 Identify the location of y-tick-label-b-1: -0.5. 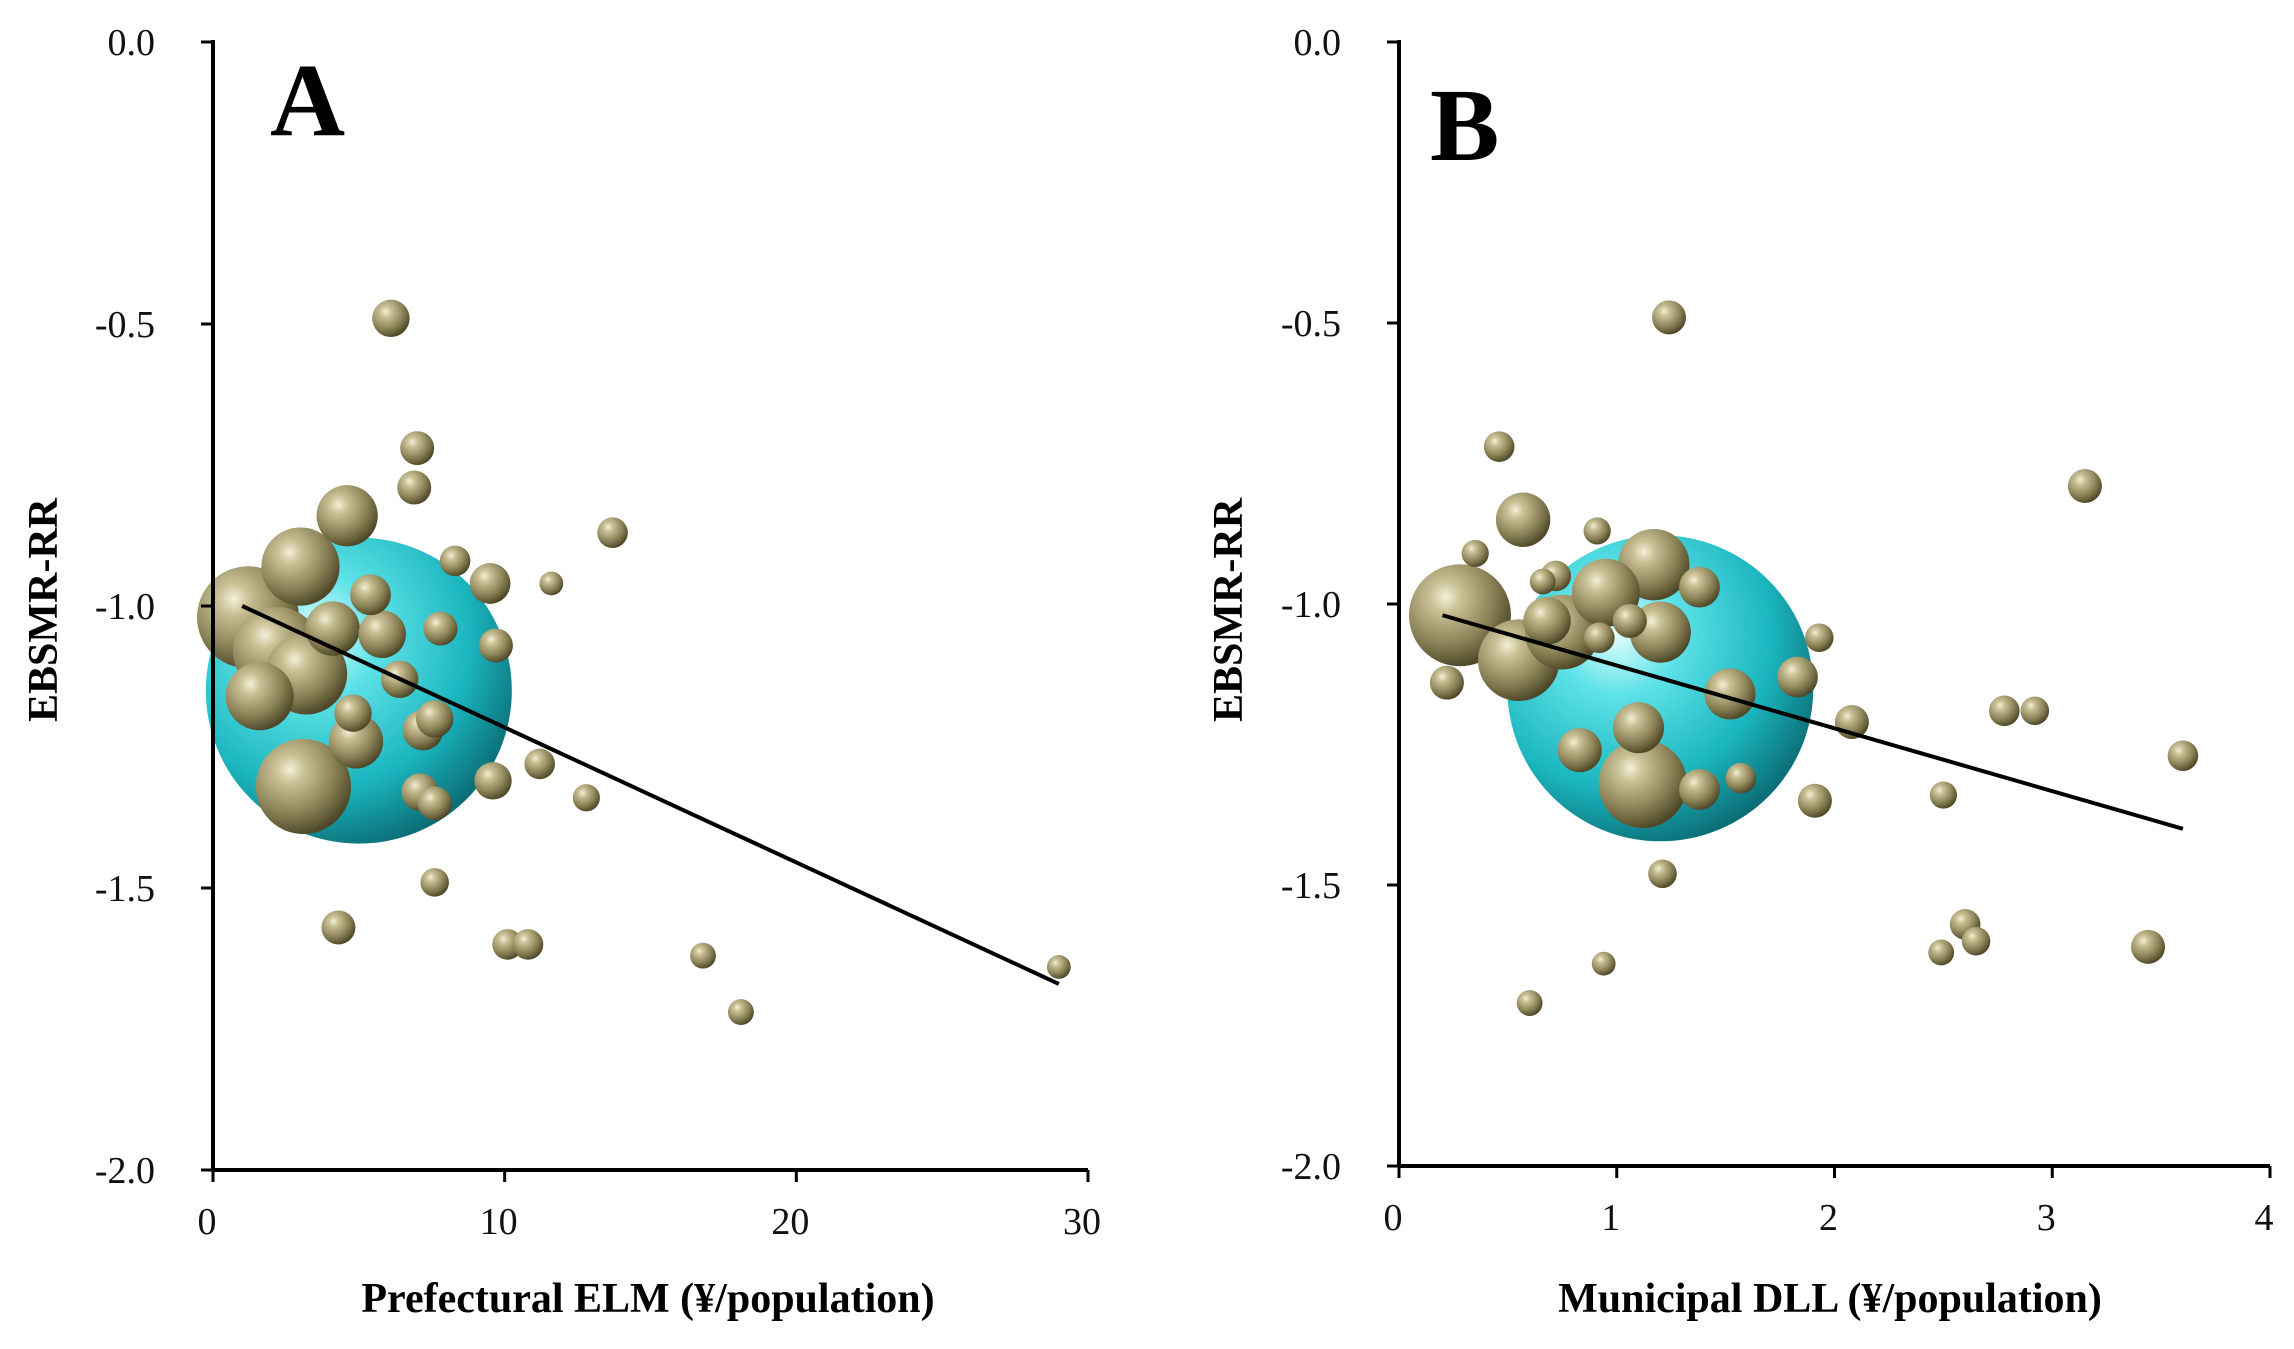
(1311, 324).